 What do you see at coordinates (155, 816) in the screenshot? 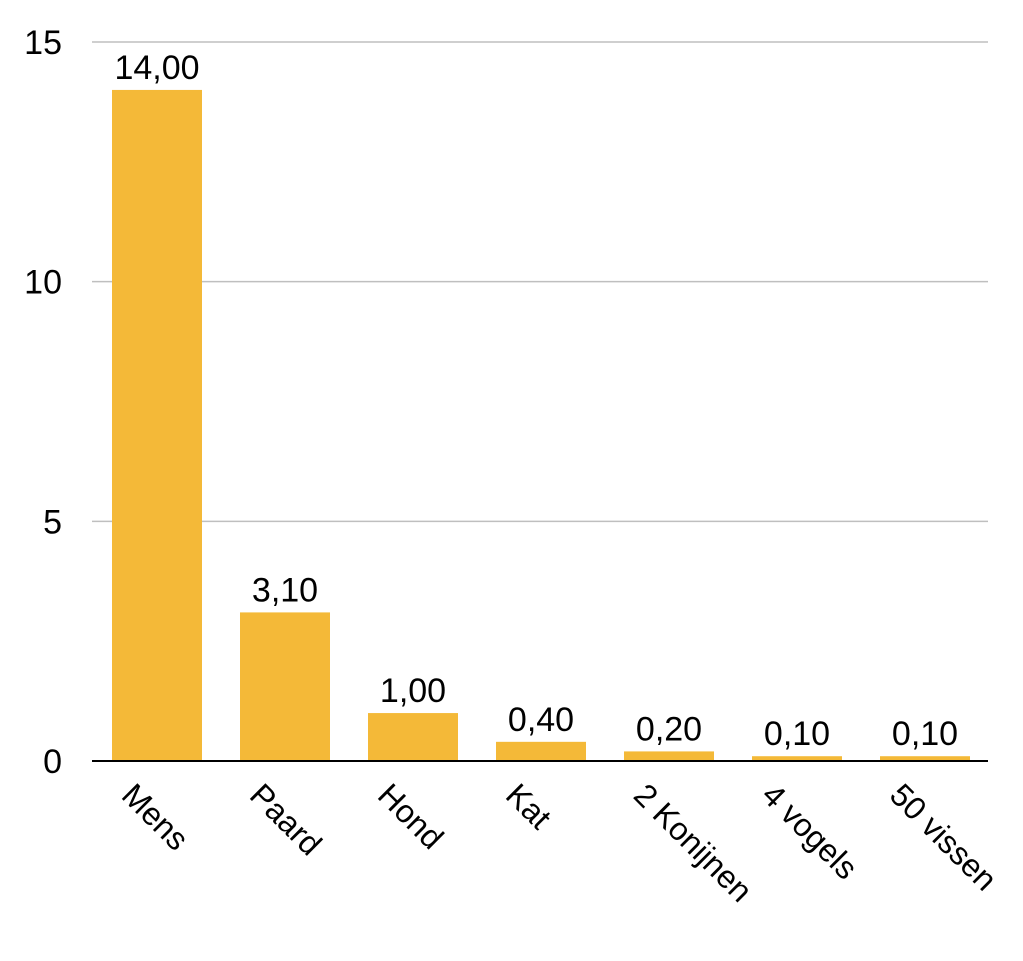
I see `category-label: Mens` at bounding box center [155, 816].